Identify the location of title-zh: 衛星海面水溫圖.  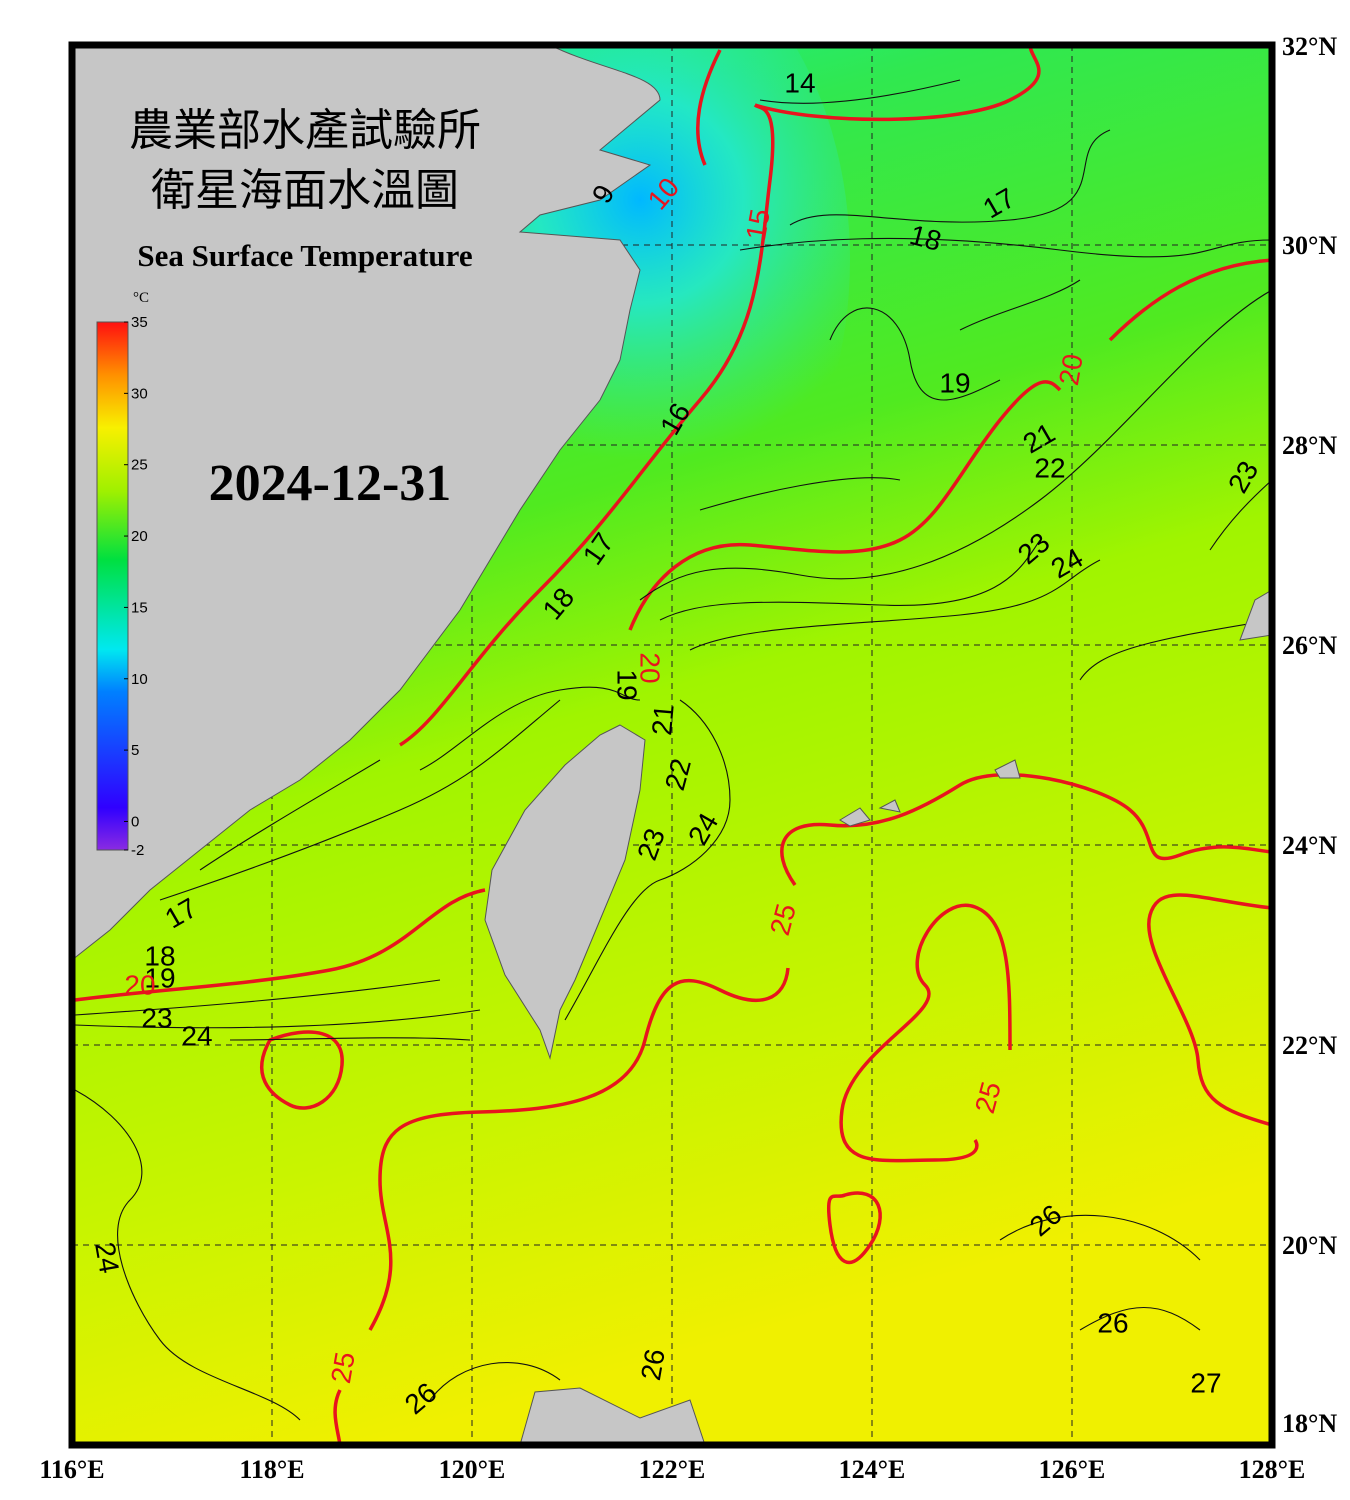
(305, 190).